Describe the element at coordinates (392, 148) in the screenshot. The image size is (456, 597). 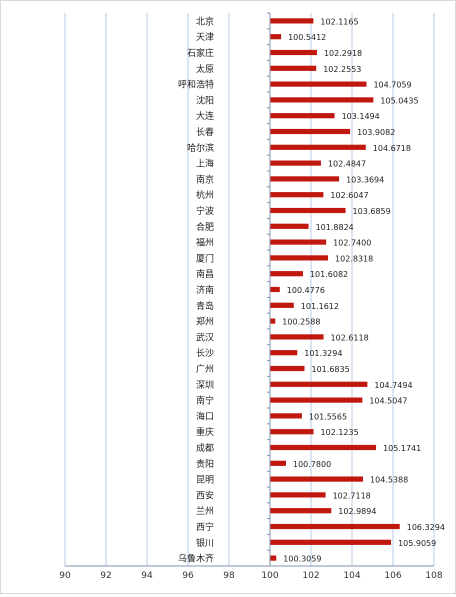
I see `data-label: 104.6718` at that location.